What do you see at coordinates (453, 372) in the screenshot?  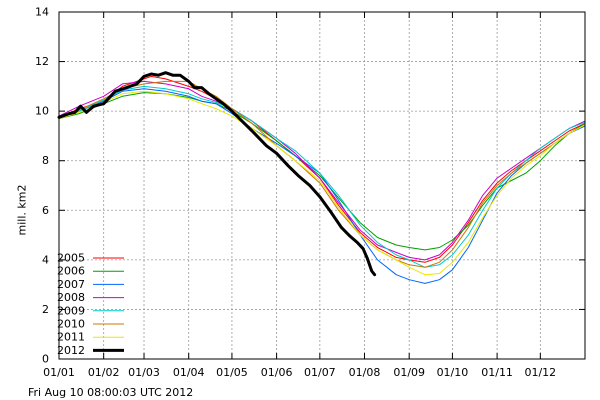 I see `x-tick-label: 01/10` at bounding box center [453, 372].